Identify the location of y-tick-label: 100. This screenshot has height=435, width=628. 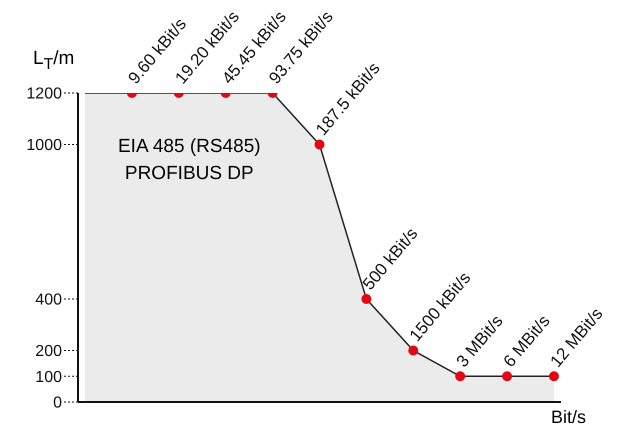
(48, 377).